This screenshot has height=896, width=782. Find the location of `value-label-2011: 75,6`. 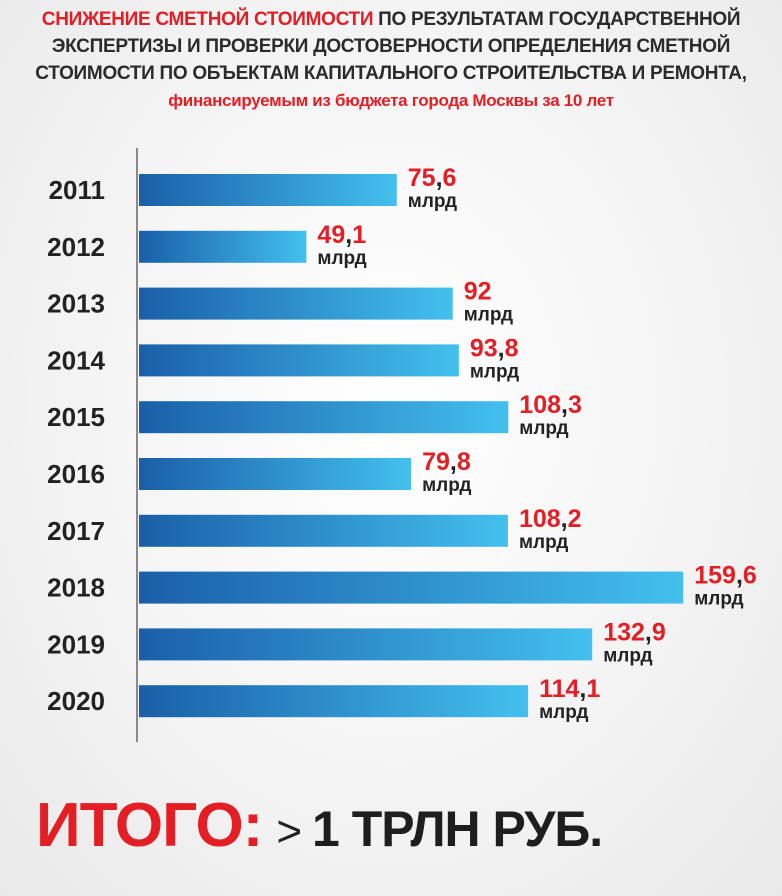

value-label-2011: 75,6 is located at coordinates (432, 178).